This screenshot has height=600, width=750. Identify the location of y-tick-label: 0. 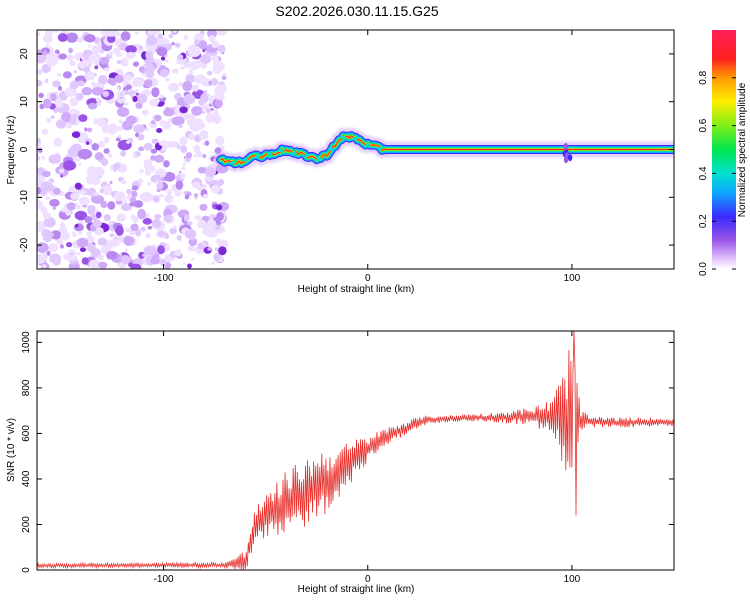
(24, 149).